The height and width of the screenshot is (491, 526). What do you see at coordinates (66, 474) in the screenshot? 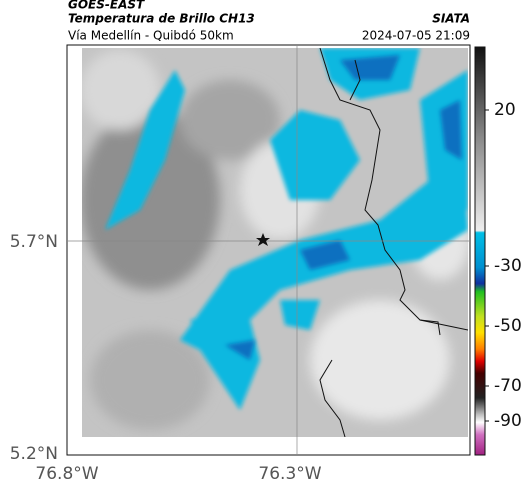
I see `lon-label: 76.8°W` at bounding box center [66, 474].